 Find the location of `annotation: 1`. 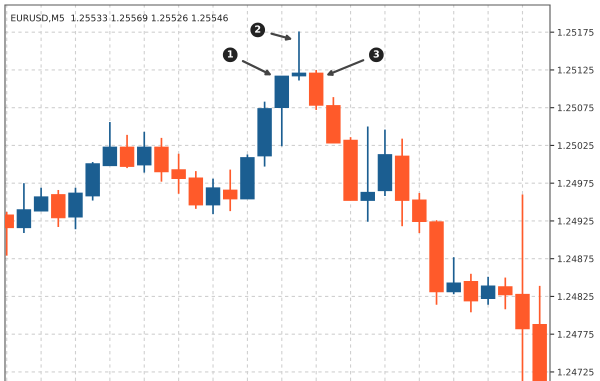

annotation: 1 is located at coordinates (230, 54).